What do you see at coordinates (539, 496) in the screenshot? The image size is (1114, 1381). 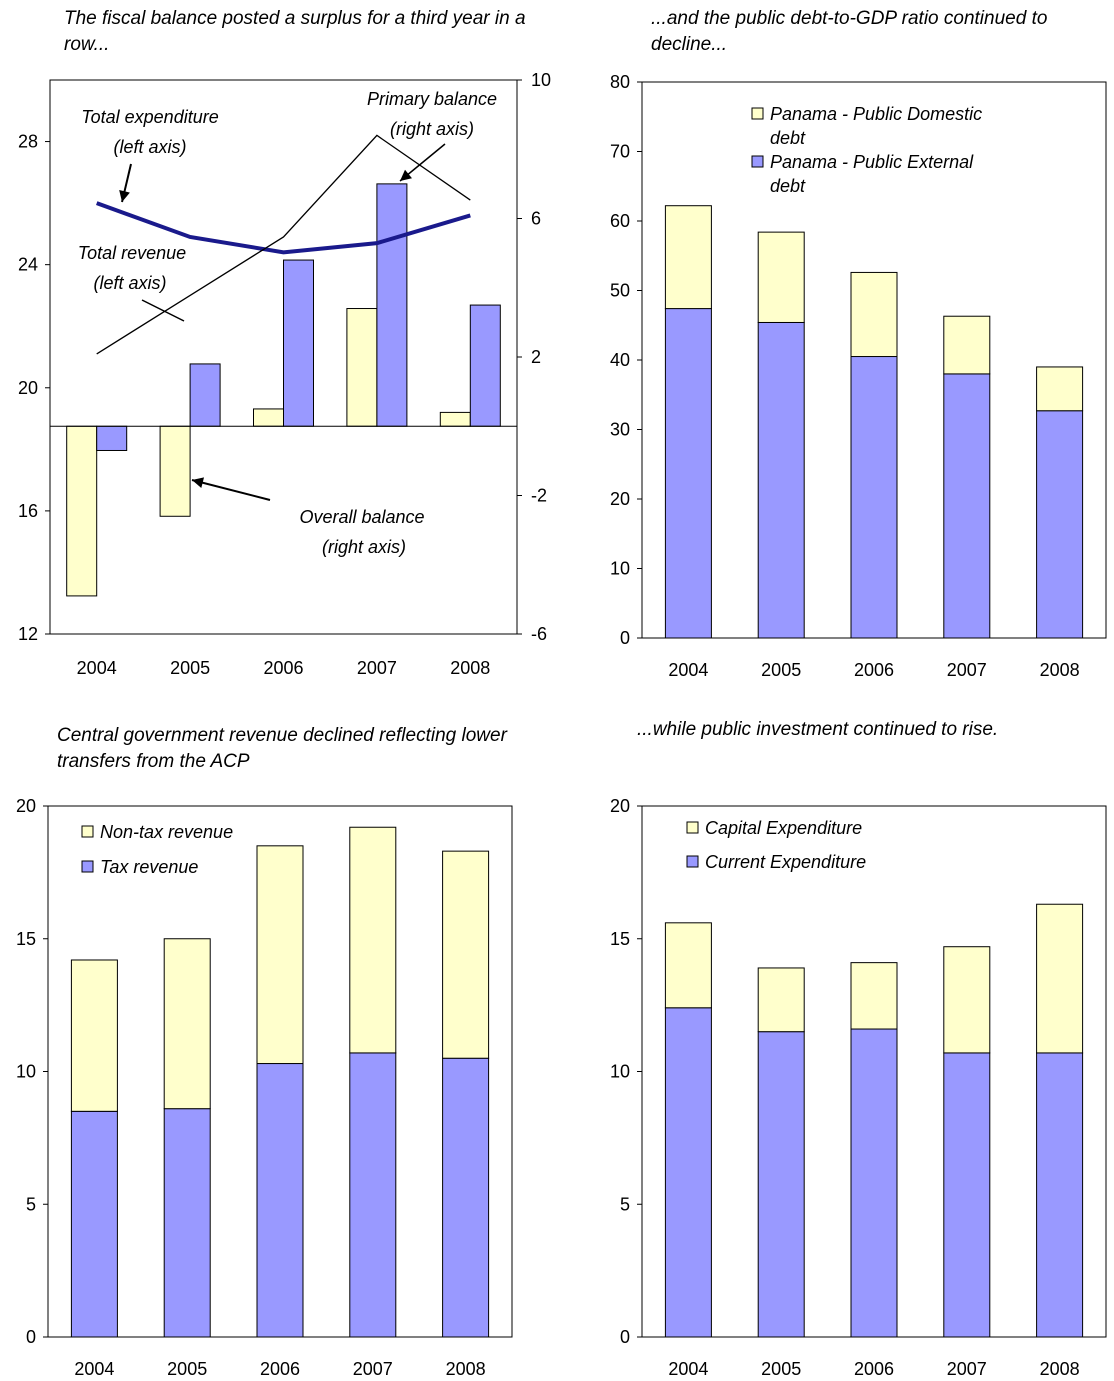 I see `y-right-tick-label: -2` at bounding box center [539, 496].